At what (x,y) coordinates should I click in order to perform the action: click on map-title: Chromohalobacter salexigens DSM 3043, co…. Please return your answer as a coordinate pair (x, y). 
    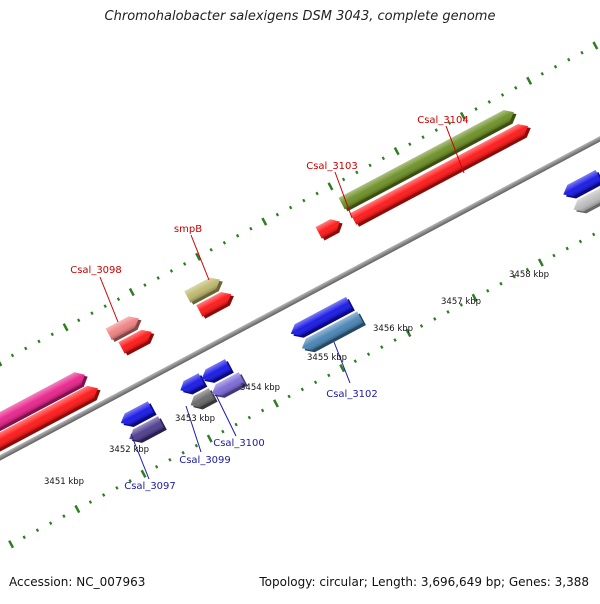
    Looking at the image, I should click on (300, 16).